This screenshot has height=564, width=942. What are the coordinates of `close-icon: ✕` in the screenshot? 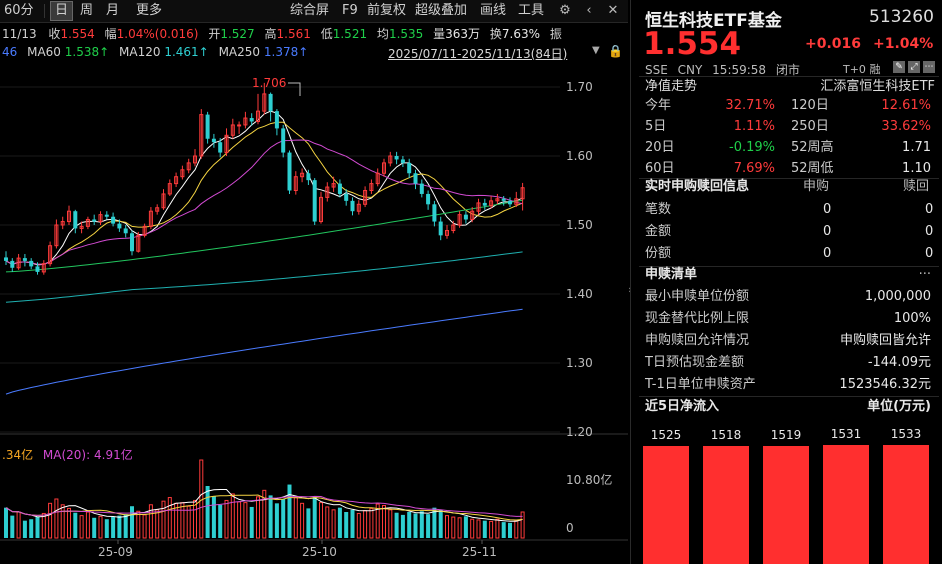 It's located at (613, 10).